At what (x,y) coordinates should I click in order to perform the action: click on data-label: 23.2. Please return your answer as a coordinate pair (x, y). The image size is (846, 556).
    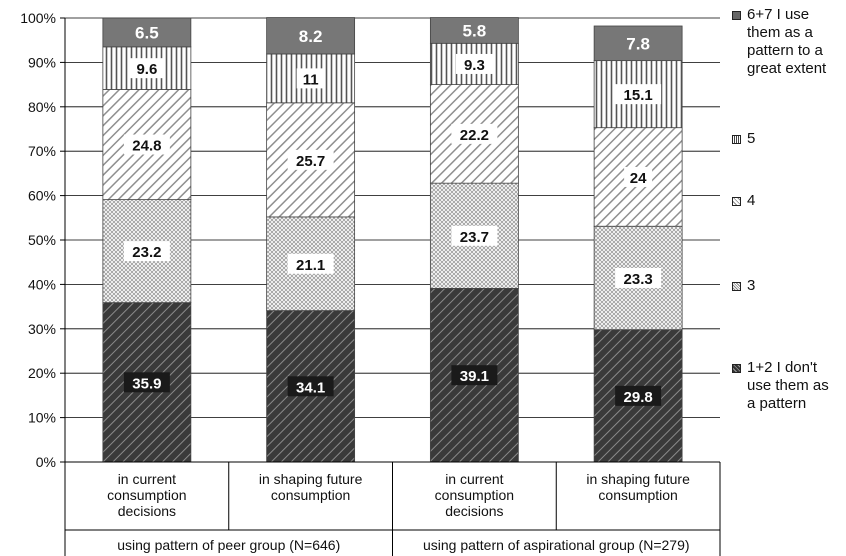
    Looking at the image, I should click on (146, 252).